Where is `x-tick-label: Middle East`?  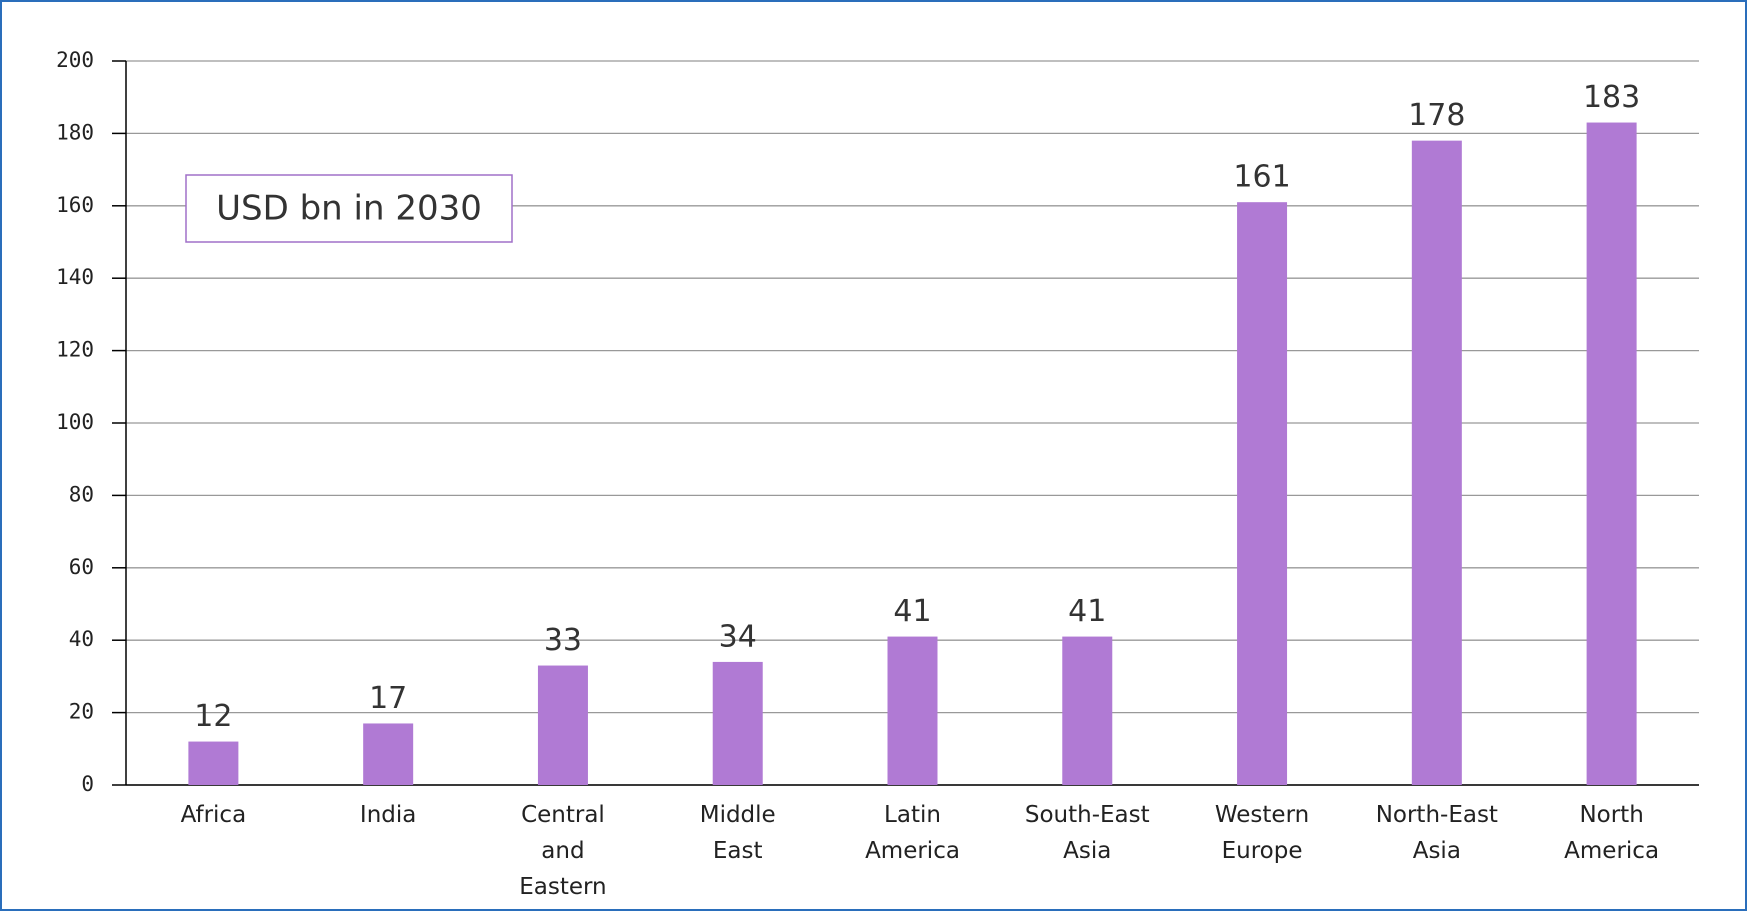 x-tick-label: Middle East is located at coordinates (737, 833).